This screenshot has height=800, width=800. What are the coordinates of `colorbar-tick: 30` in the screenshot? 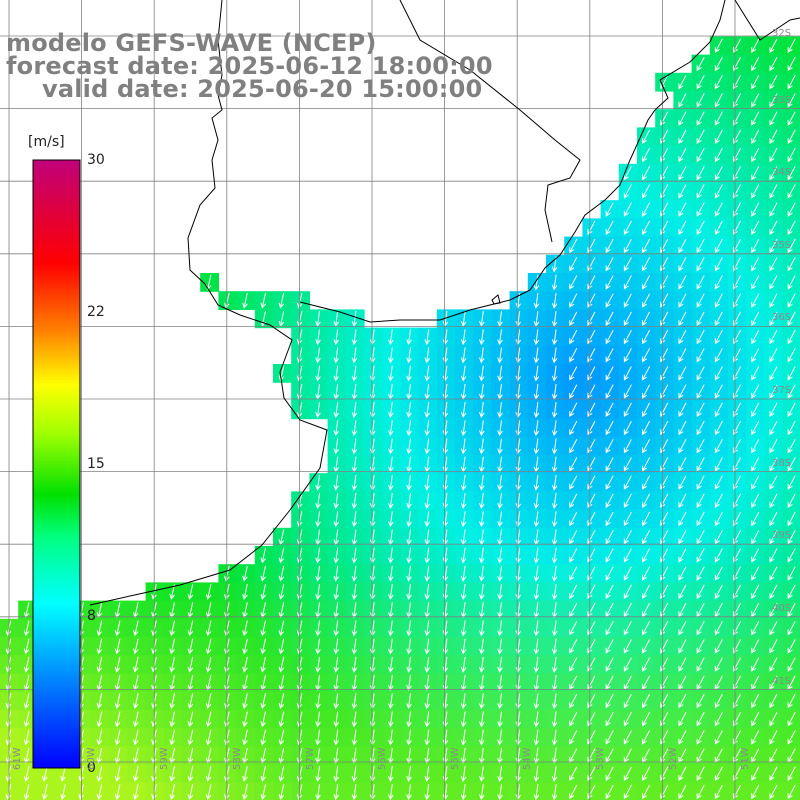 It's located at (96, 160).